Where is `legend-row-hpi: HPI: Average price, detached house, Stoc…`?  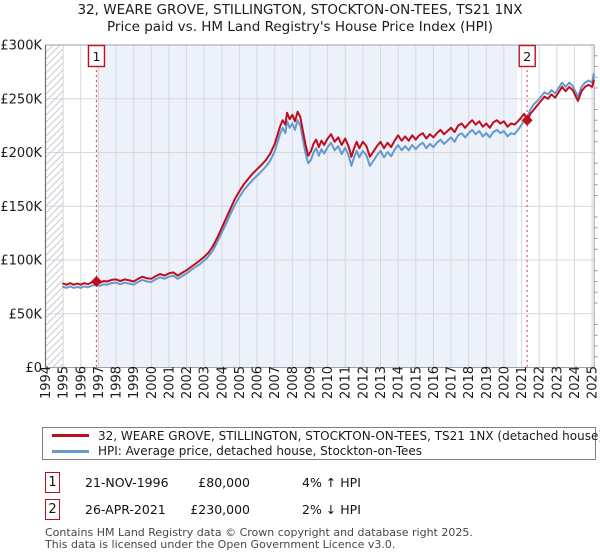
legend-row-hpi: HPI: Average price, detached house, Stoc… is located at coordinates (319, 451).